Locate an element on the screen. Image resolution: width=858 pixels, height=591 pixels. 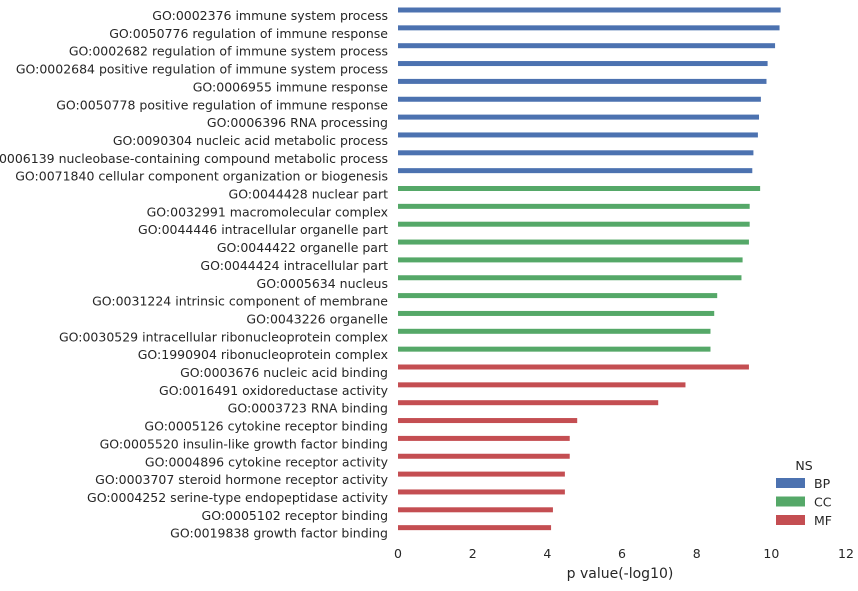
x-axis-ticks: 0 2 4 6 8 10 12 is located at coordinates (624, 553).